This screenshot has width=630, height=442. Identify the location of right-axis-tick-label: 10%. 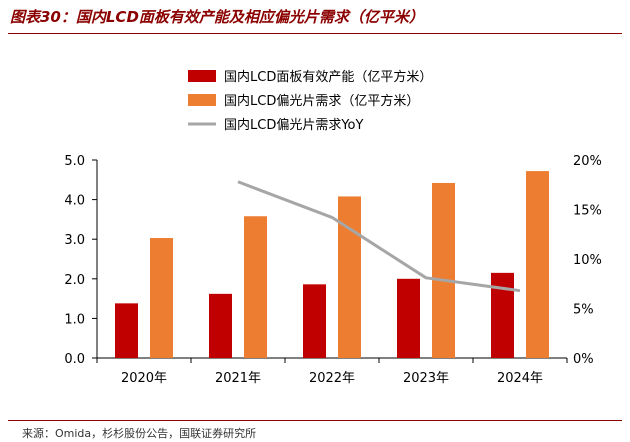
(587, 260).